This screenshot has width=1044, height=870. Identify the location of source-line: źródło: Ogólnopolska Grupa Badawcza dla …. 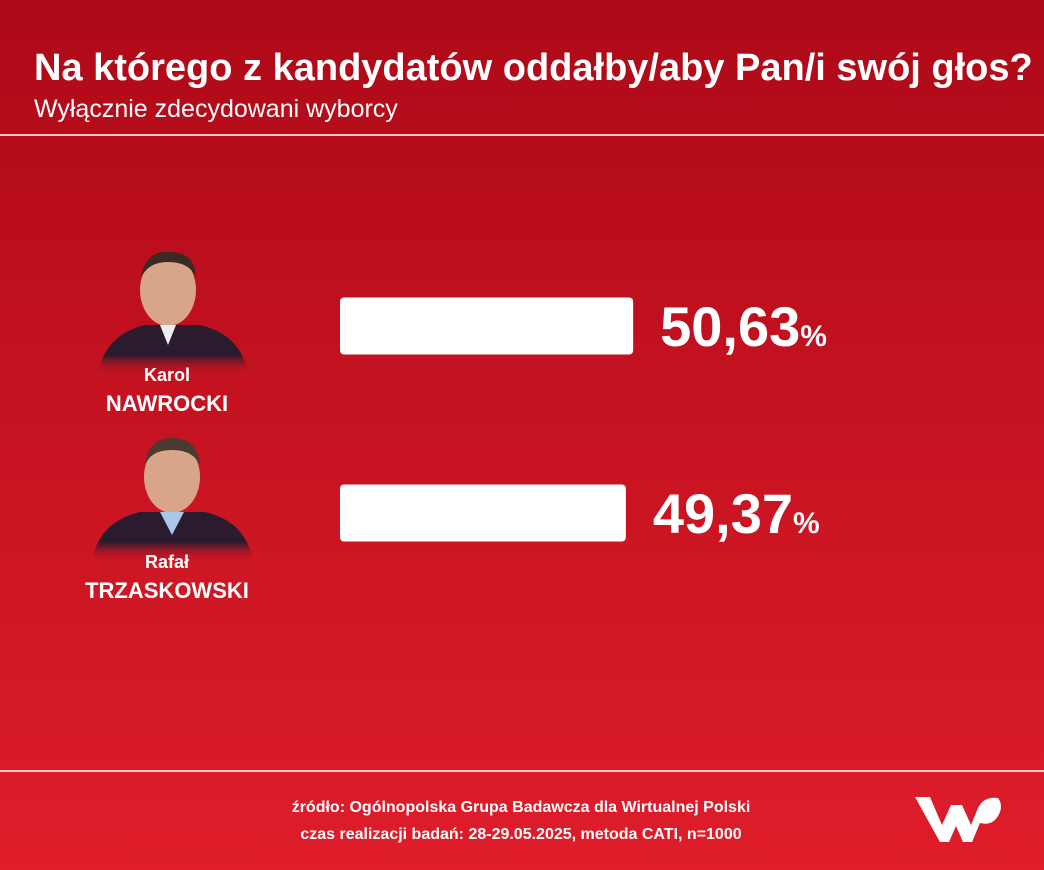
(521, 807).